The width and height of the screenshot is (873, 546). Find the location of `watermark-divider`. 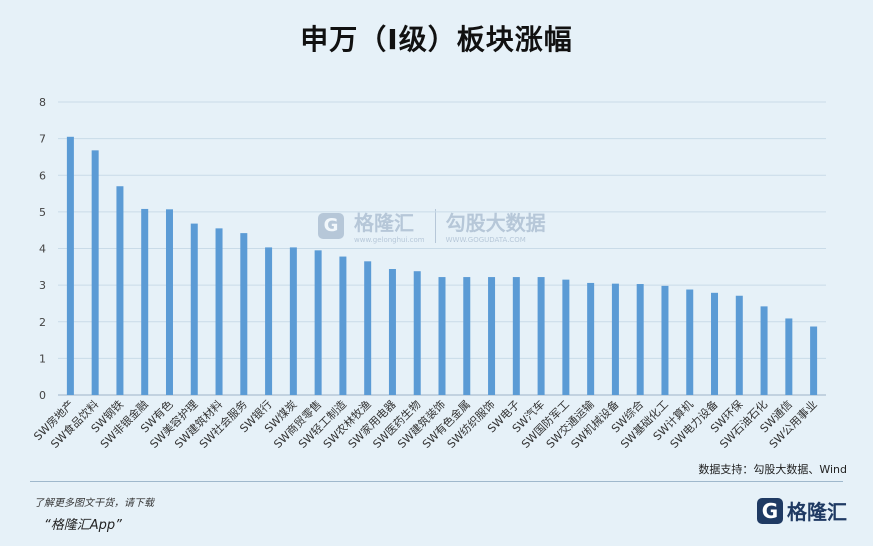

watermark-divider is located at coordinates (435, 225).